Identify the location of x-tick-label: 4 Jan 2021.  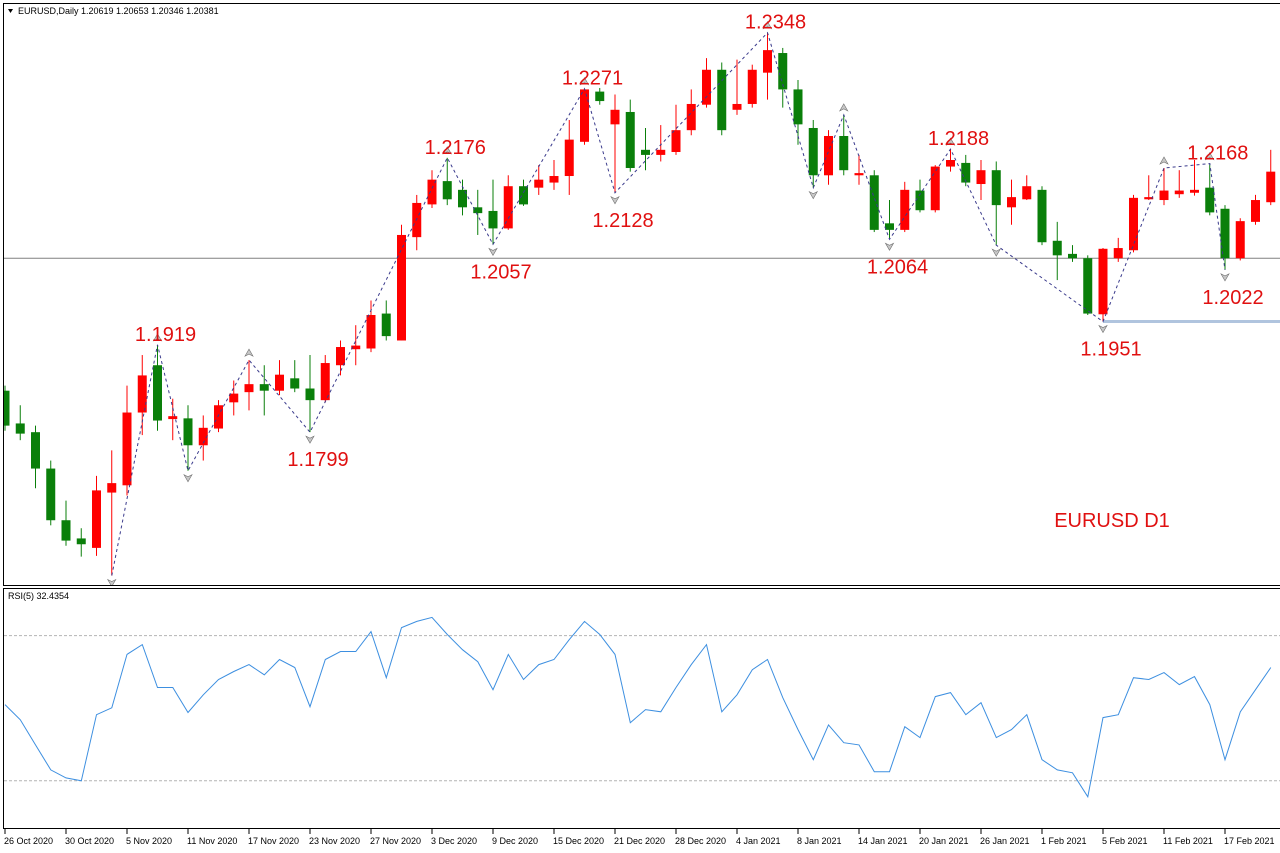
(758, 841).